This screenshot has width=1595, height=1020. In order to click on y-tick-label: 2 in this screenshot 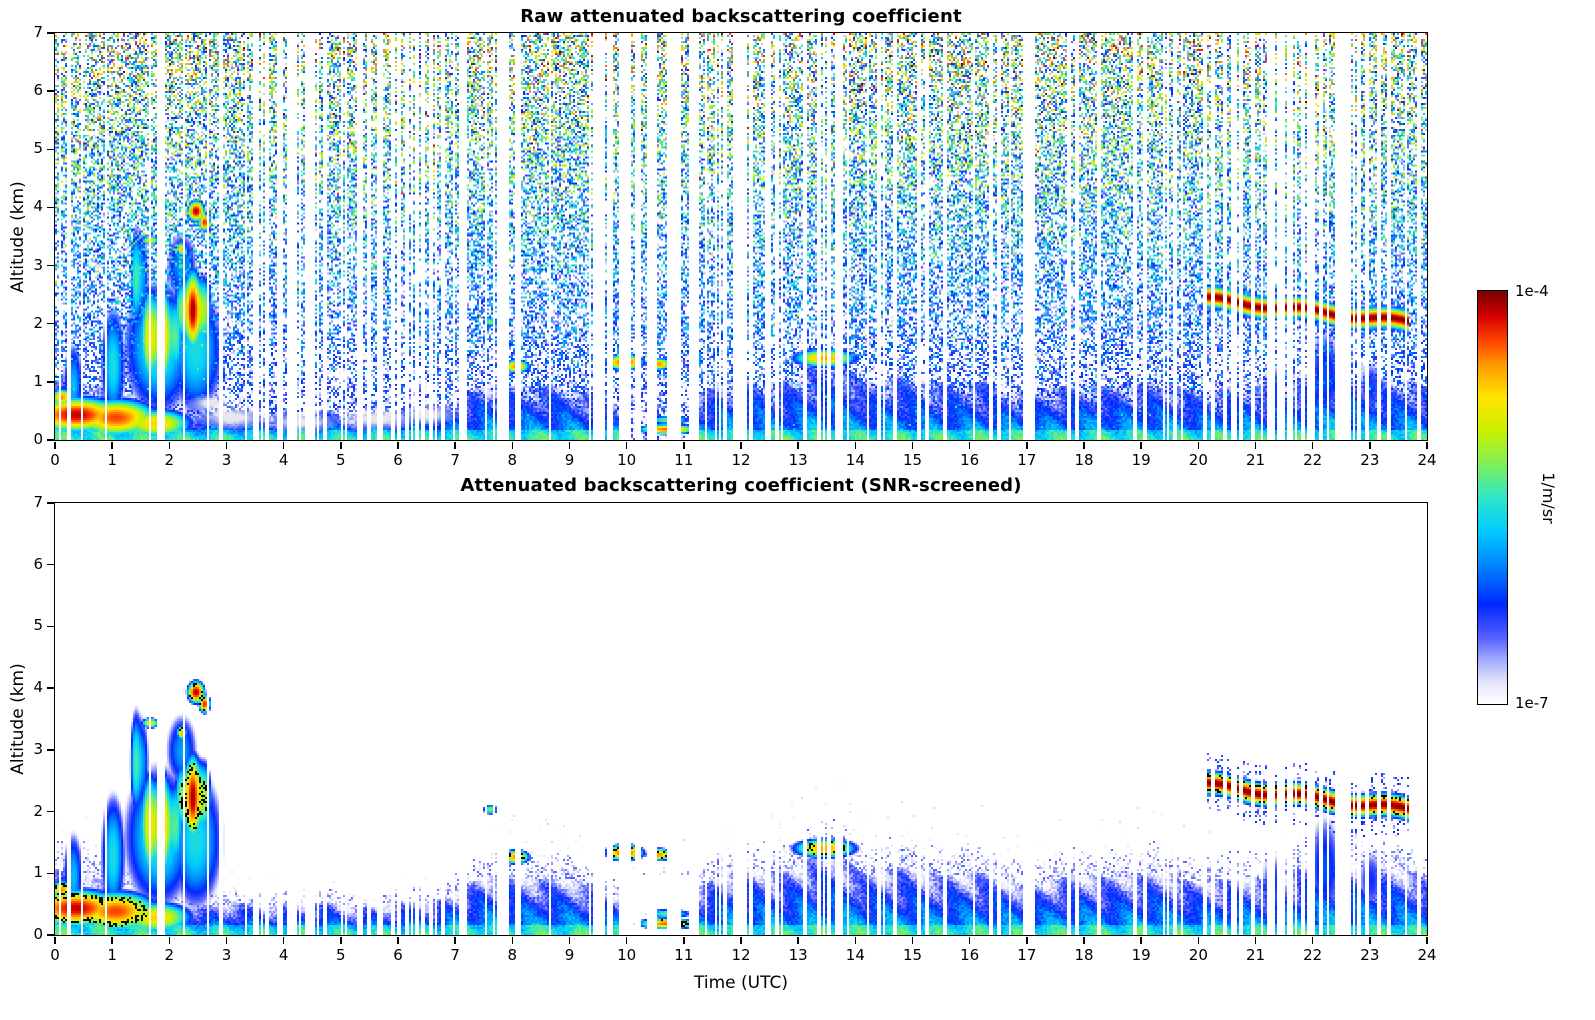, I will do `click(38, 810)`.